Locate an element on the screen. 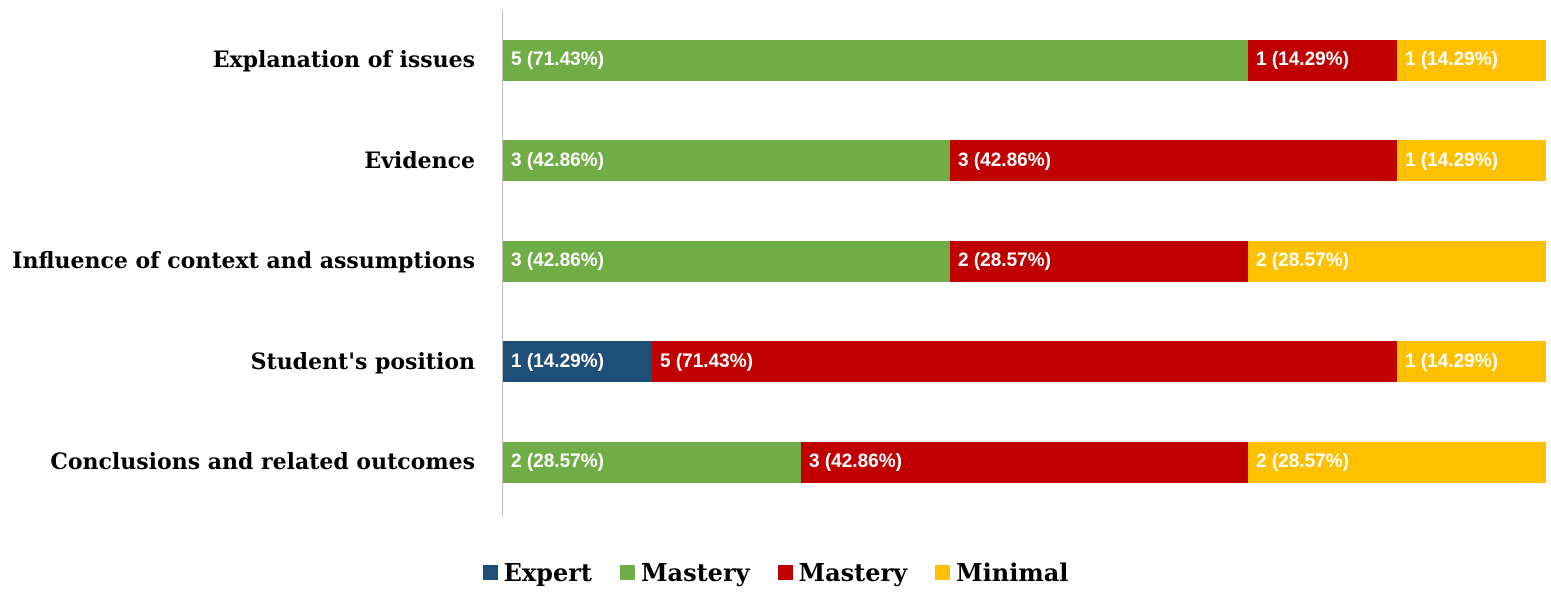  category-label: Conclusions and related outcomes is located at coordinates (262, 462).